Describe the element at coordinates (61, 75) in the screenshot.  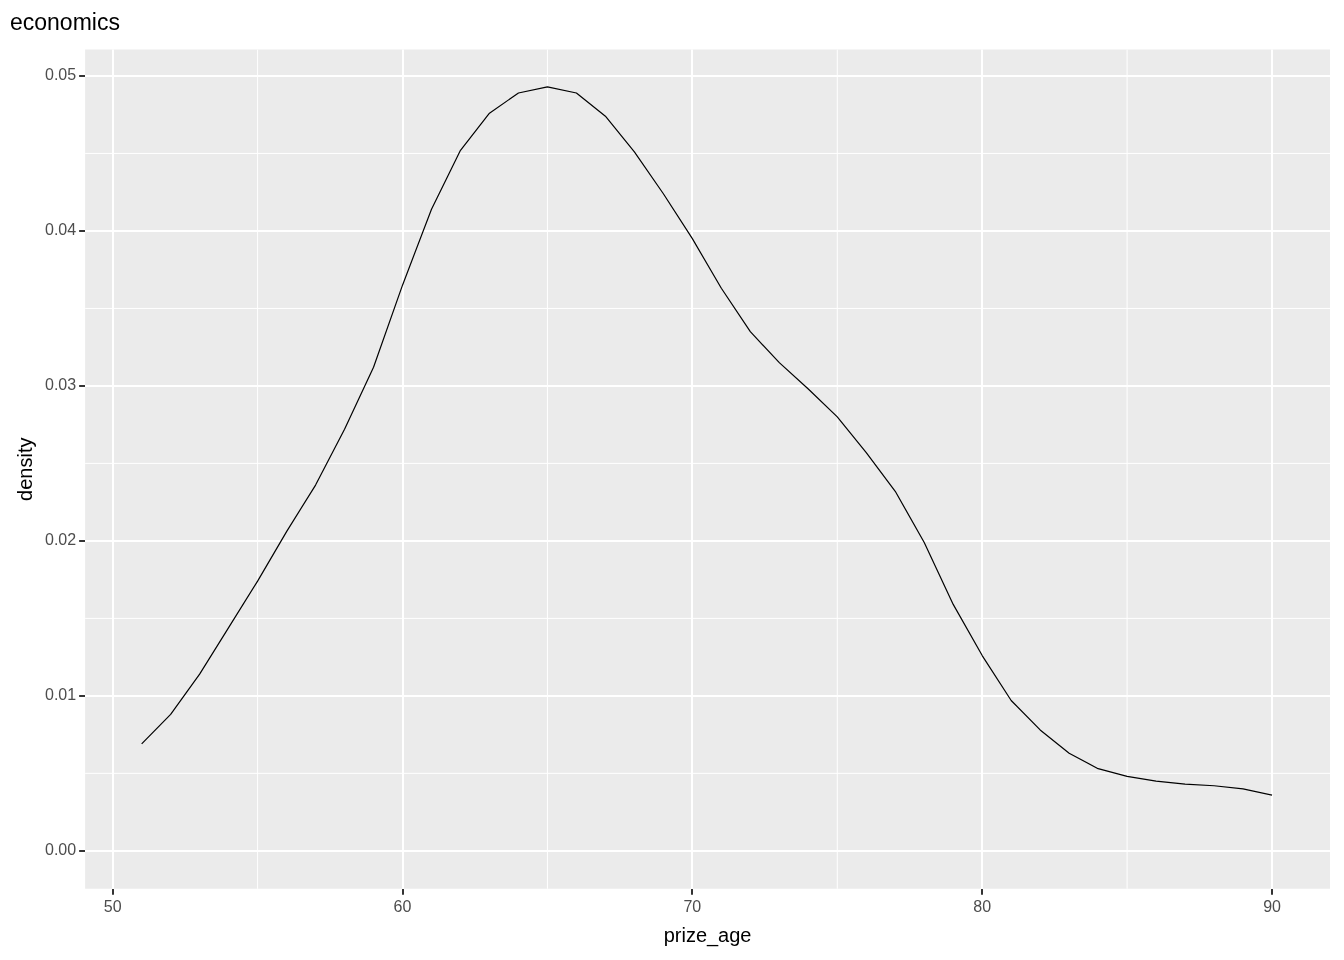
I see `y-tick-label: 0.05` at that location.